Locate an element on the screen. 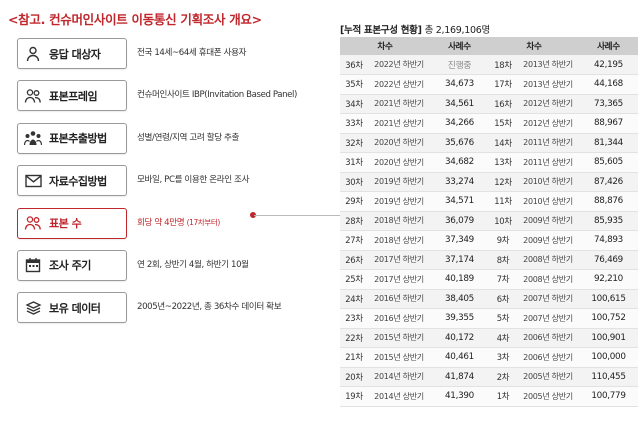  overview-item-desc-sub: (17차부터) is located at coordinates (203, 222).